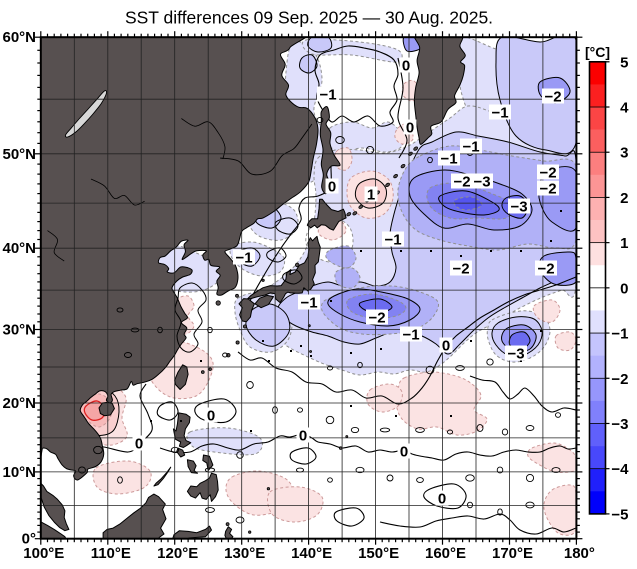 The image size is (637, 569). What do you see at coordinates (19, 472) in the screenshot?
I see `svg-text: 10°N` at bounding box center [19, 472].